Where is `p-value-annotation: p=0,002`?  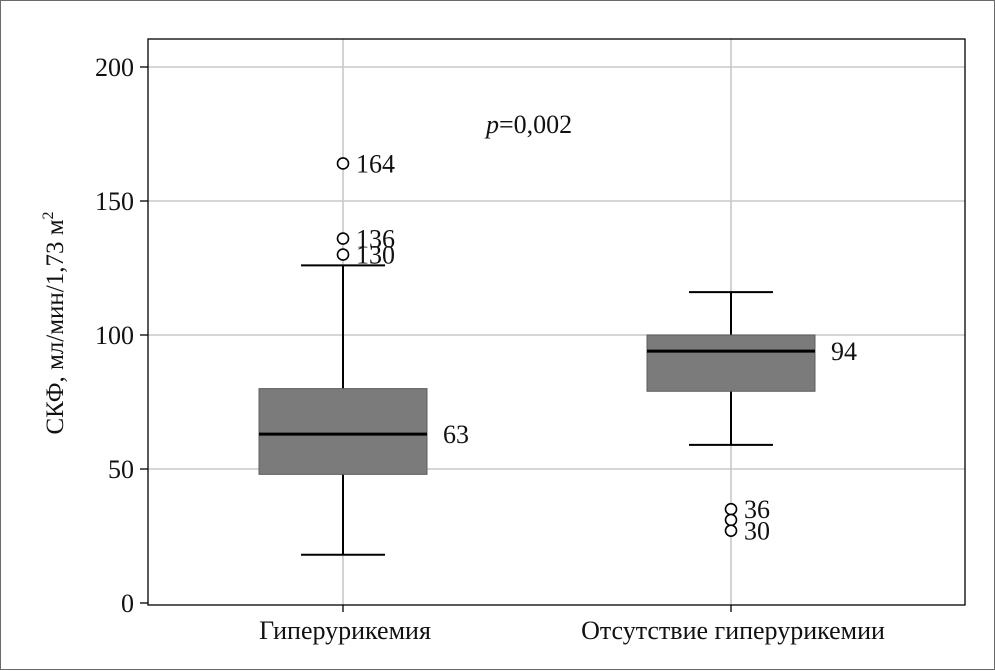 p-value-annotation: p=0,002 is located at coordinates (528, 124).